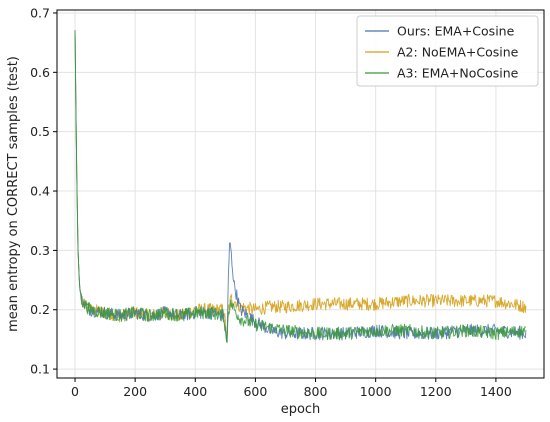 The image size is (550, 422). Describe the element at coordinates (40, 191) in the screenshot. I see `y-tick-label: 0.4` at that location.